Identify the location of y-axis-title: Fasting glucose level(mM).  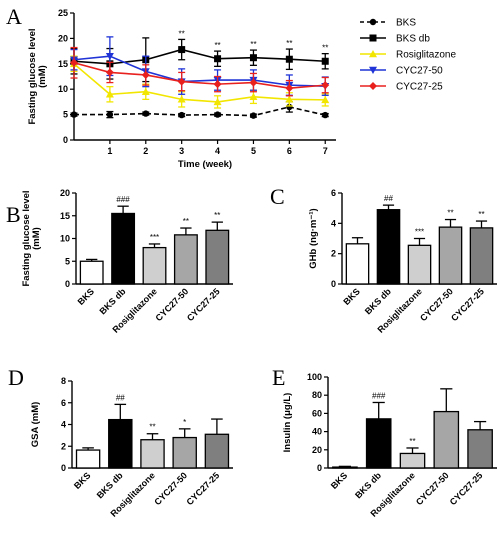
(37, 76).